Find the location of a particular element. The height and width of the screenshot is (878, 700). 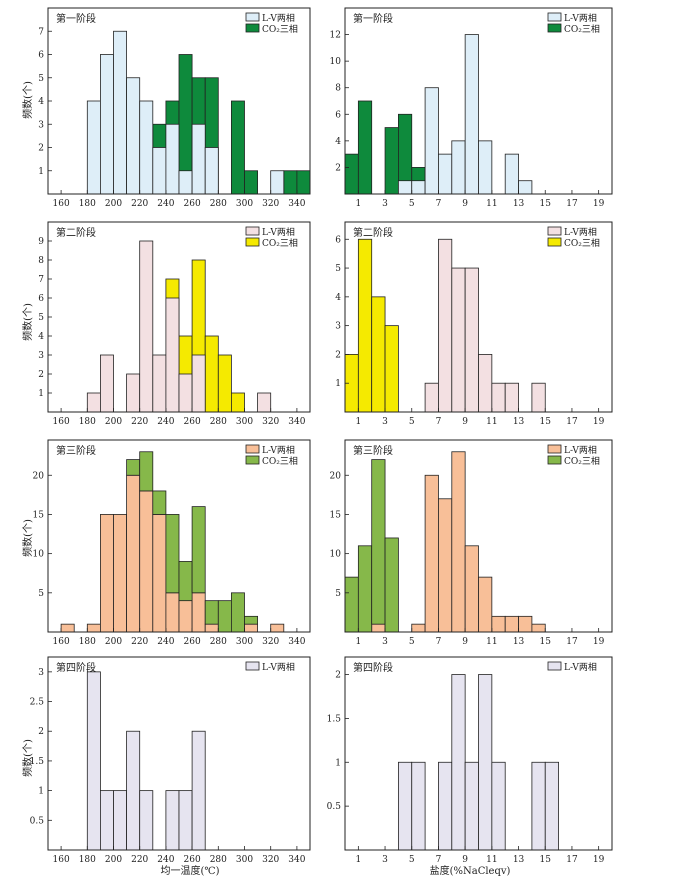

y-tick-label: 1.5 is located at coordinates (37, 762).